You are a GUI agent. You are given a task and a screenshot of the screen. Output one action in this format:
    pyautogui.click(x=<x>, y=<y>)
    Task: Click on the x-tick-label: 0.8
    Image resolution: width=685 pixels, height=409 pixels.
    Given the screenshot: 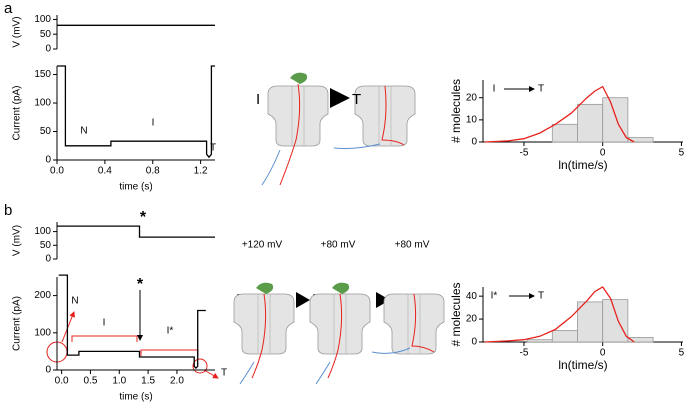 What is the action you would take?
    pyautogui.click(x=153, y=171)
    